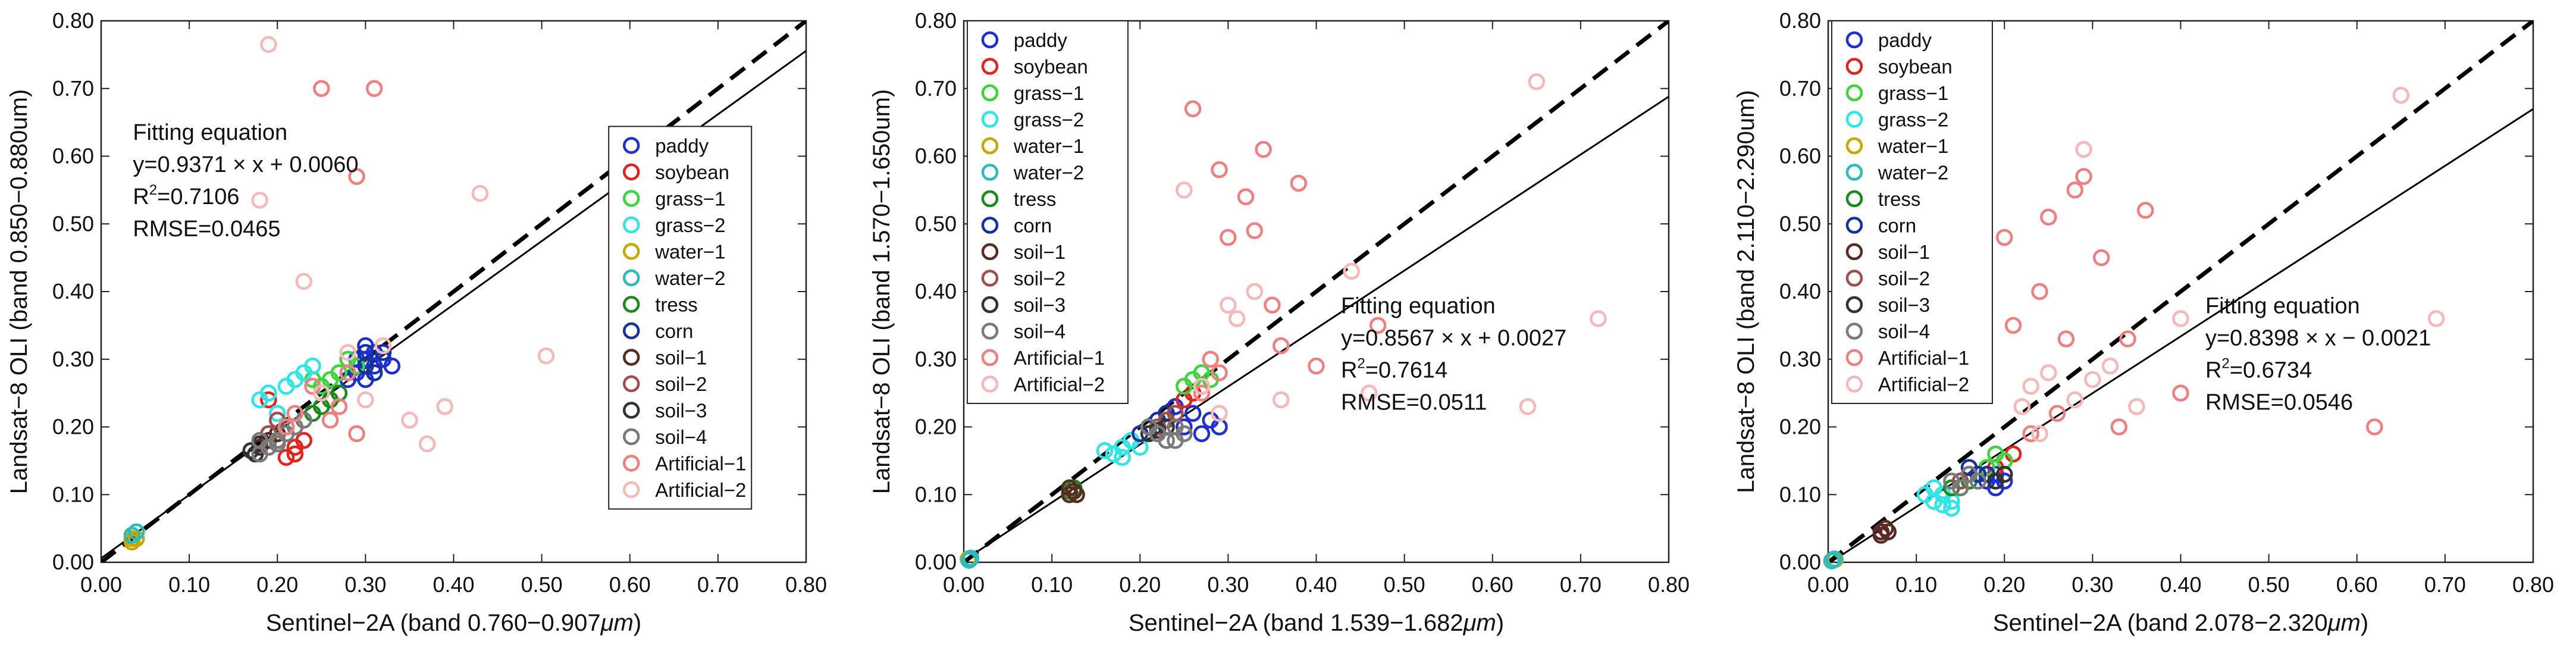 The width and height of the screenshot is (2576, 645). What do you see at coordinates (665, 410) in the screenshot?
I see `legend-item: soil−3` at bounding box center [665, 410].